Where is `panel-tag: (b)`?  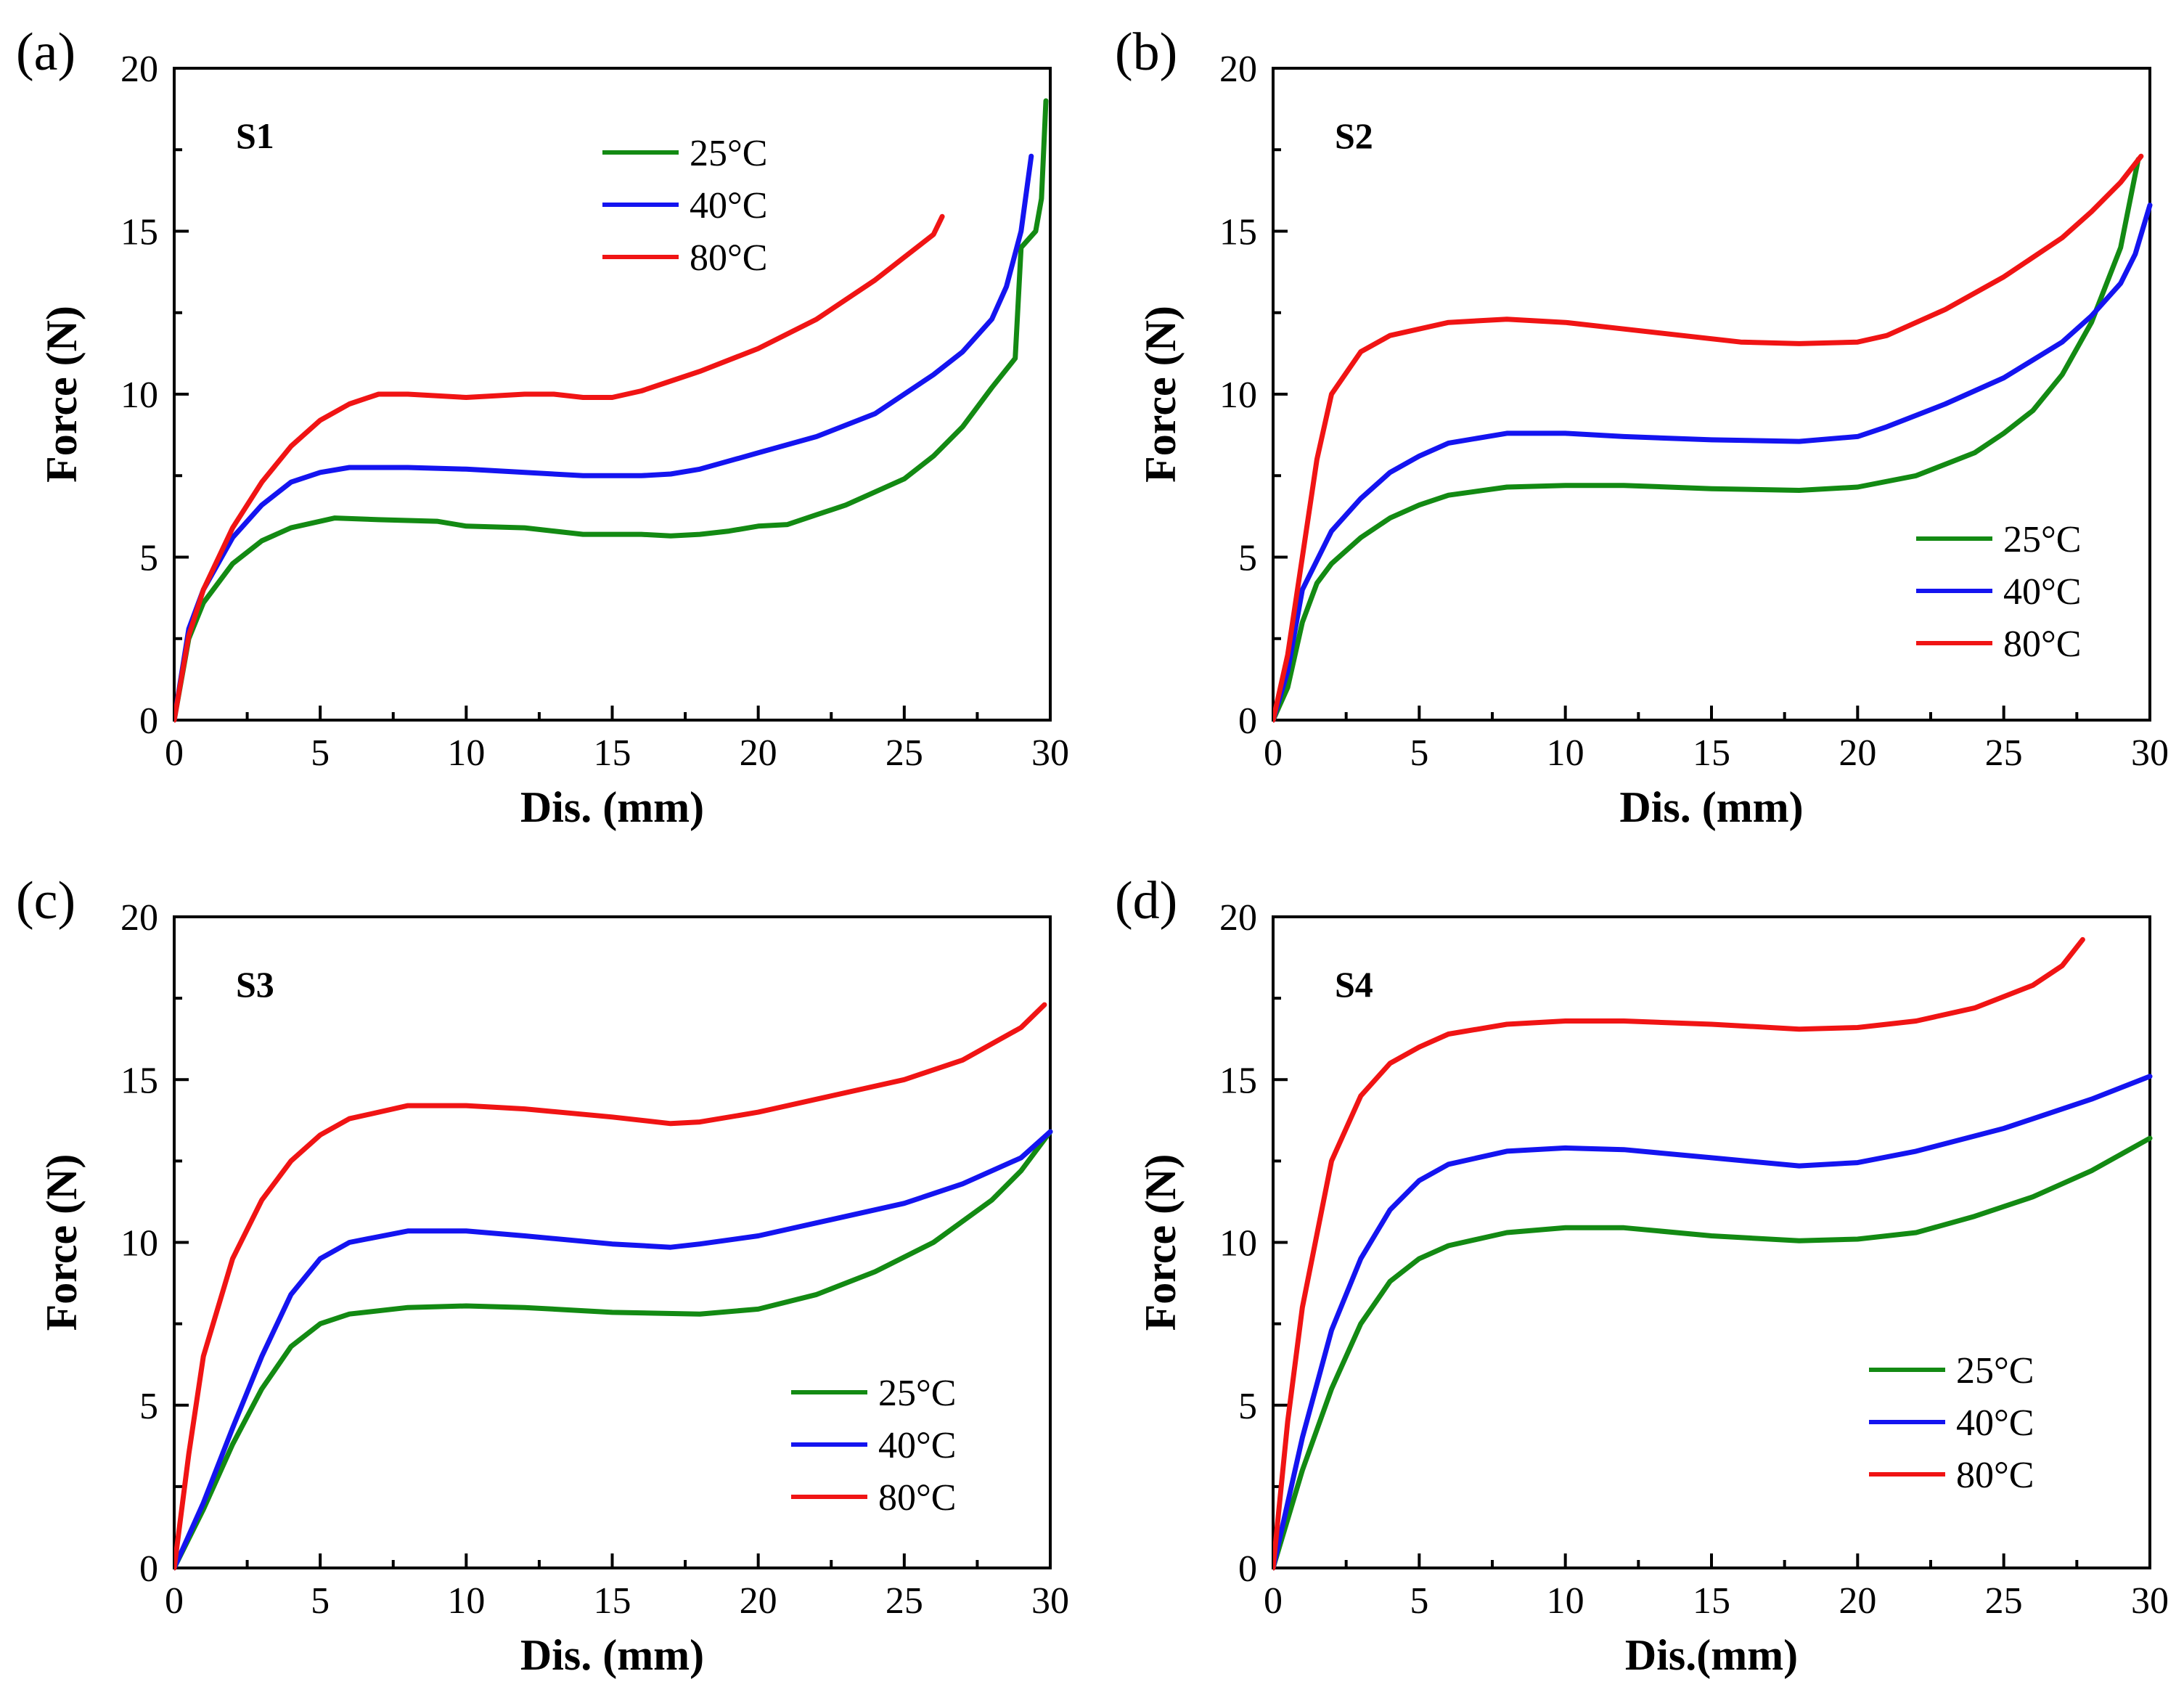 panel-tag: (b) is located at coordinates (1146, 53).